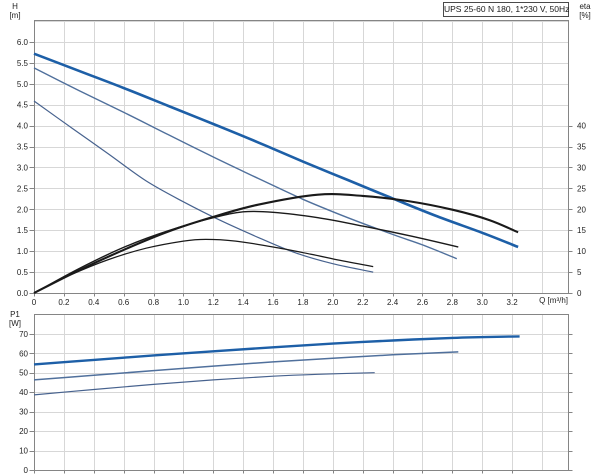 This screenshot has height=474, width=600. Describe the element at coordinates (204, 384) in the screenshot. I see `p1-curve-speed1` at that location.